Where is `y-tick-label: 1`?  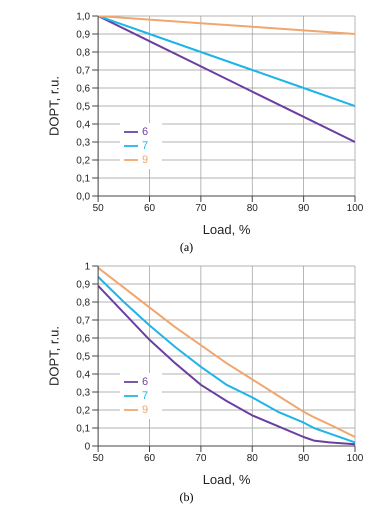 y-tick-label: 1 is located at coordinates (87, 267).